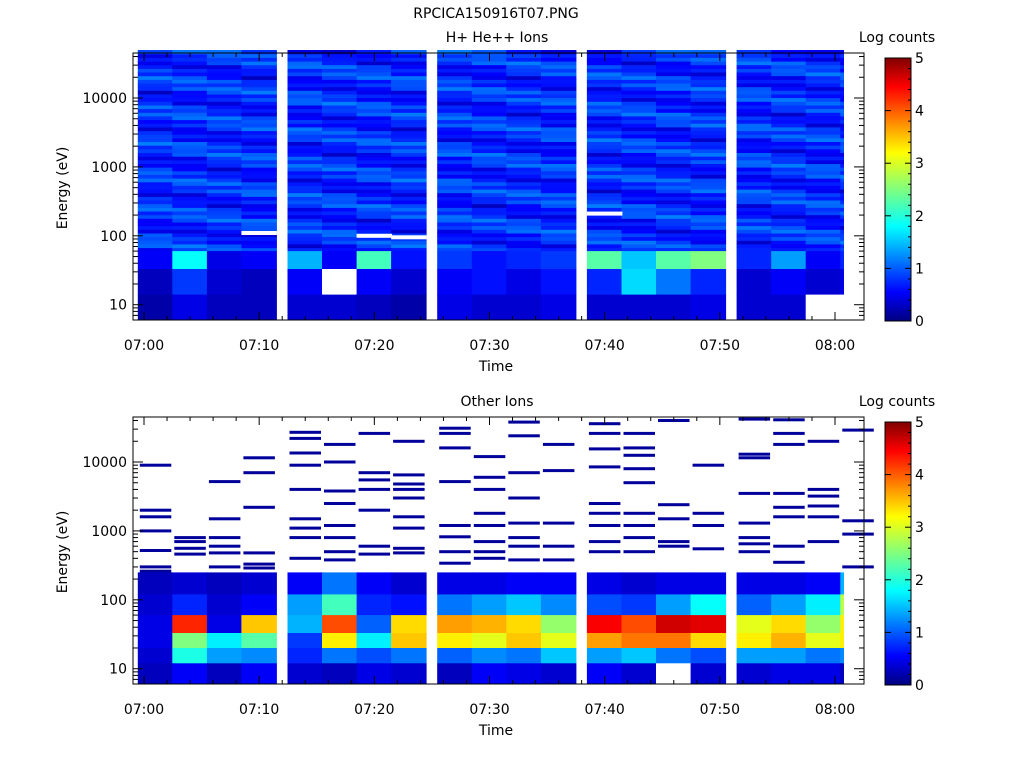 The width and height of the screenshot is (1024, 768). Describe the element at coordinates (495, 731) in the screenshot. I see `x-axis-label: Time` at that location.